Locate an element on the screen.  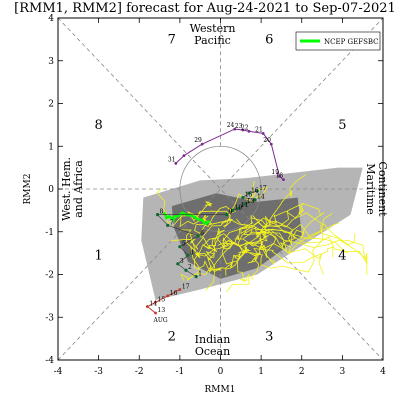
y-tick-label: -4 is located at coordinates (49, 361).